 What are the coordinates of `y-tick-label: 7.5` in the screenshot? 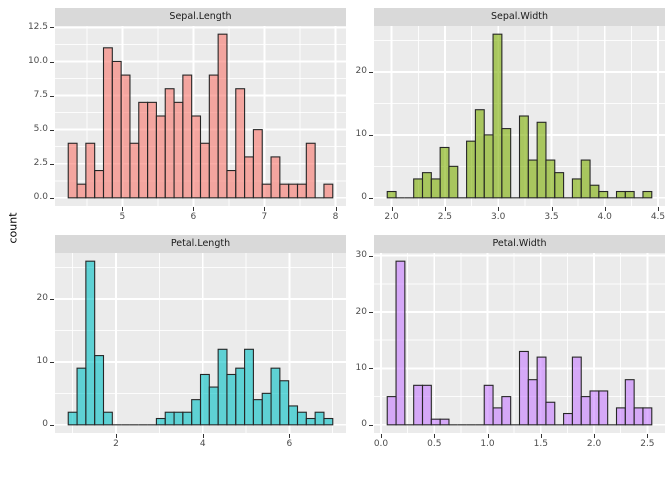 It's located at (40, 95).